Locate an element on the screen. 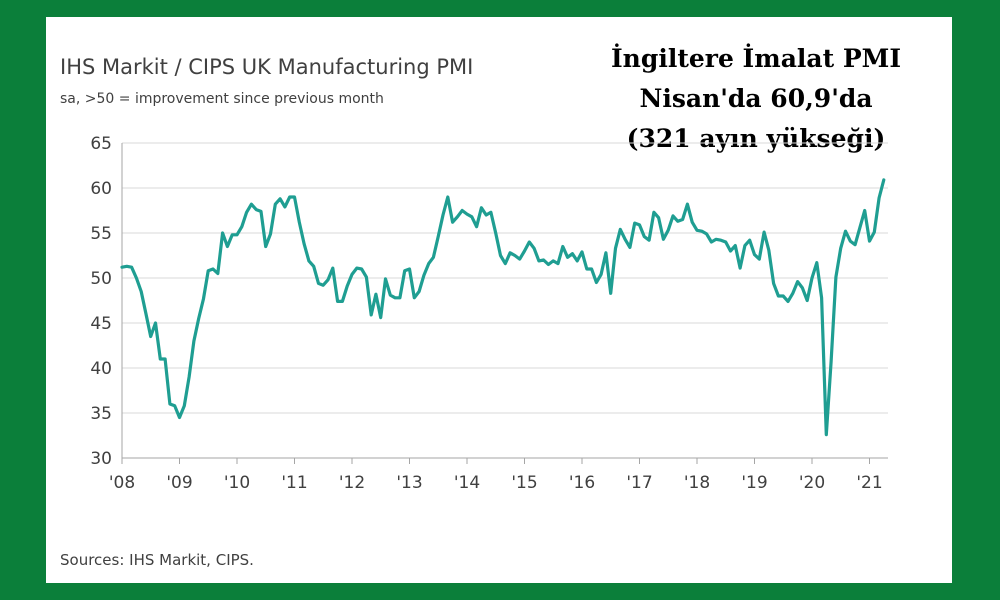 The image size is (1000, 600). x-tick-label: '15 is located at coordinates (524, 483).